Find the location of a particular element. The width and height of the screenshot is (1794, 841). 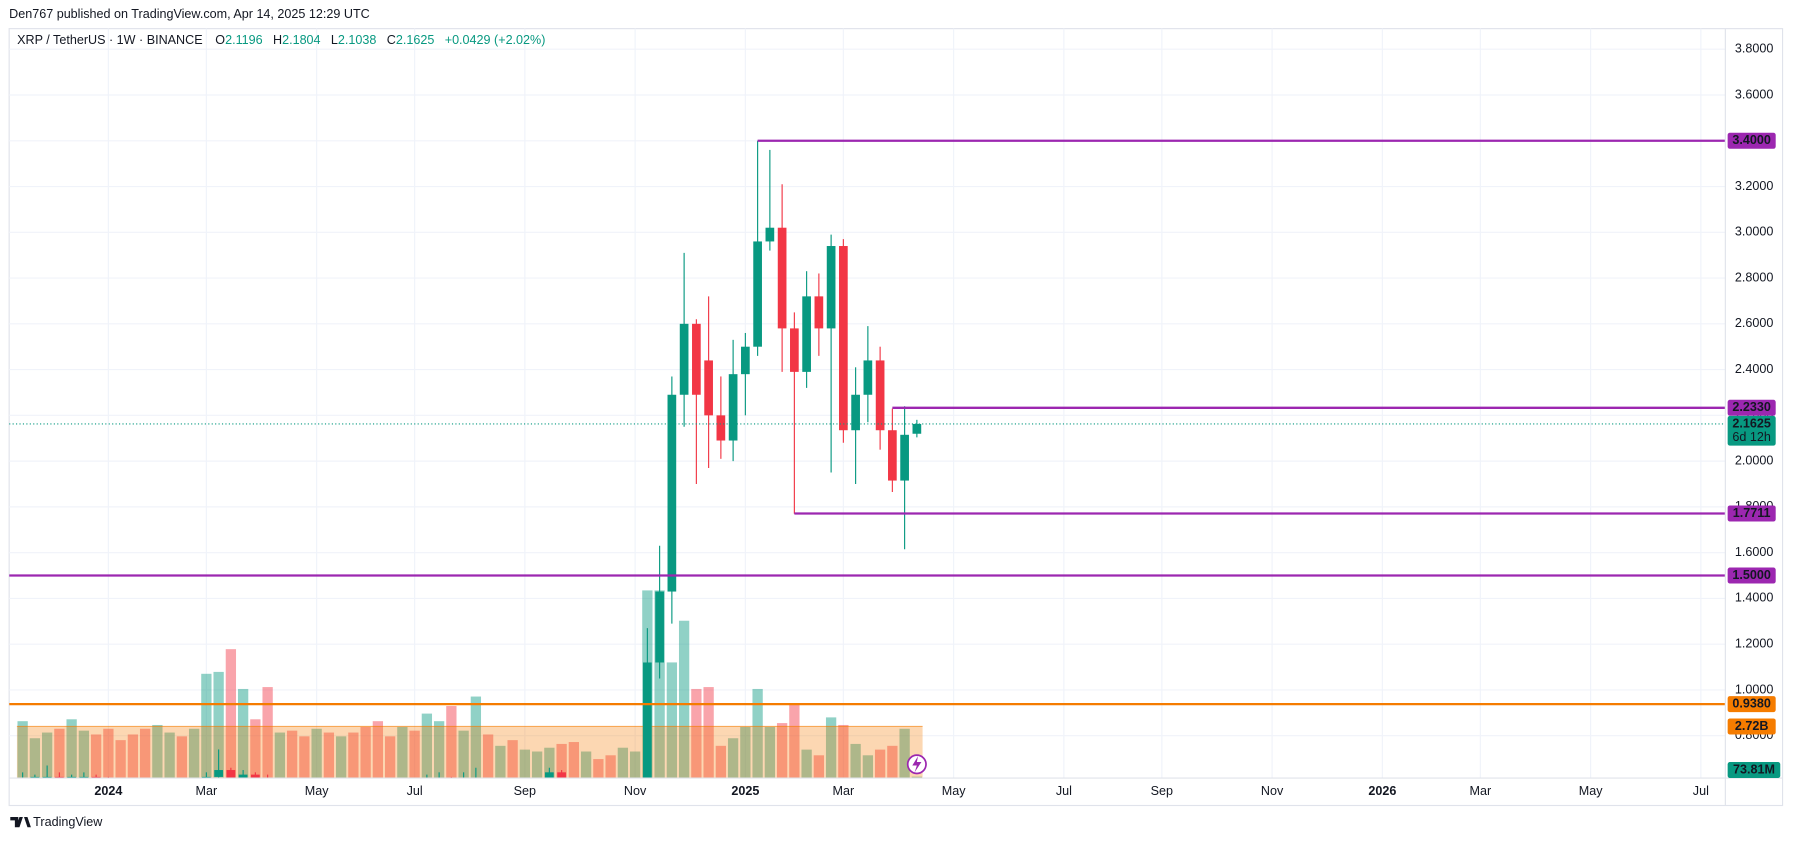

x-tick-label: Nov is located at coordinates (635, 791).